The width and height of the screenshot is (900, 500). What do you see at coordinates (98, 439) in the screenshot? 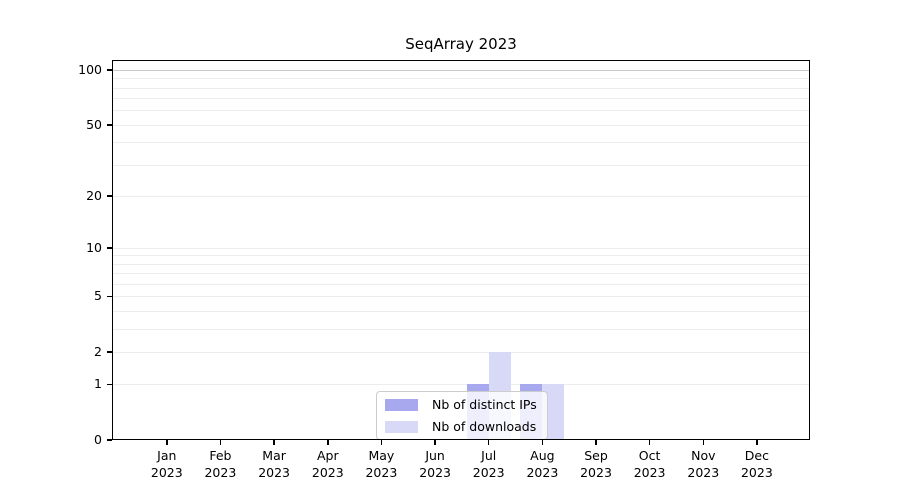
I see `y-tick-label: 0` at bounding box center [98, 439].